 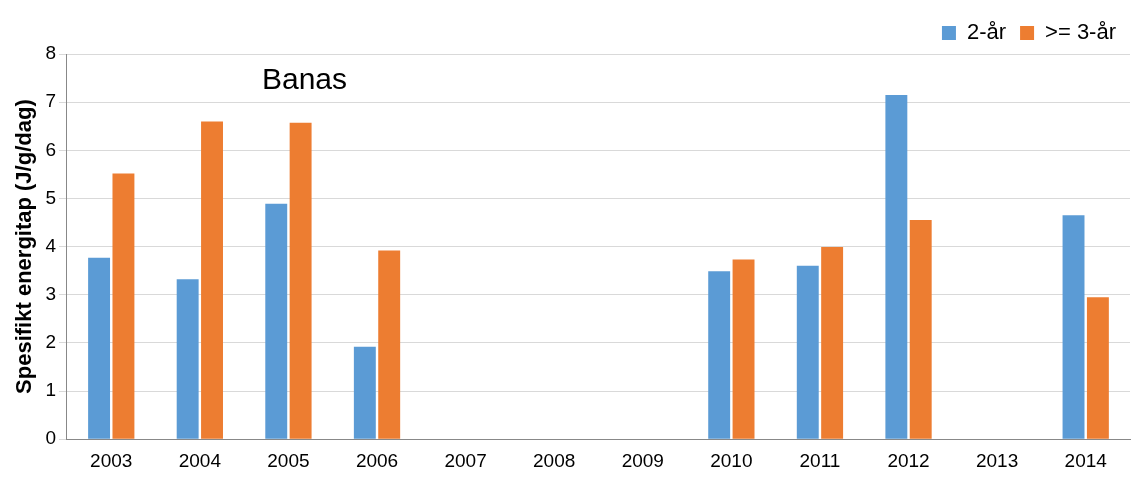 I want to click on x-tick-label: 2005, so click(x=288, y=460).